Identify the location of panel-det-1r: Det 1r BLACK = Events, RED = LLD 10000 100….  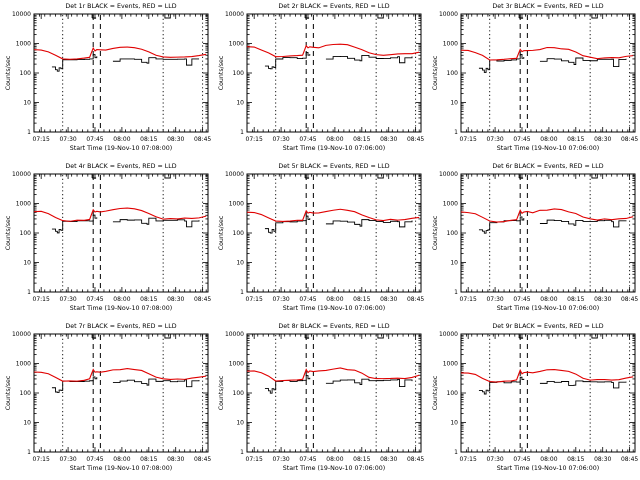
(106, 80).